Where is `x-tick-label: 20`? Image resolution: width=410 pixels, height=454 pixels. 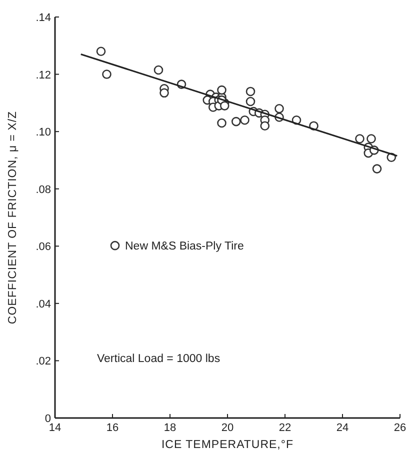 x-tick-label: 20 is located at coordinates (227, 428).